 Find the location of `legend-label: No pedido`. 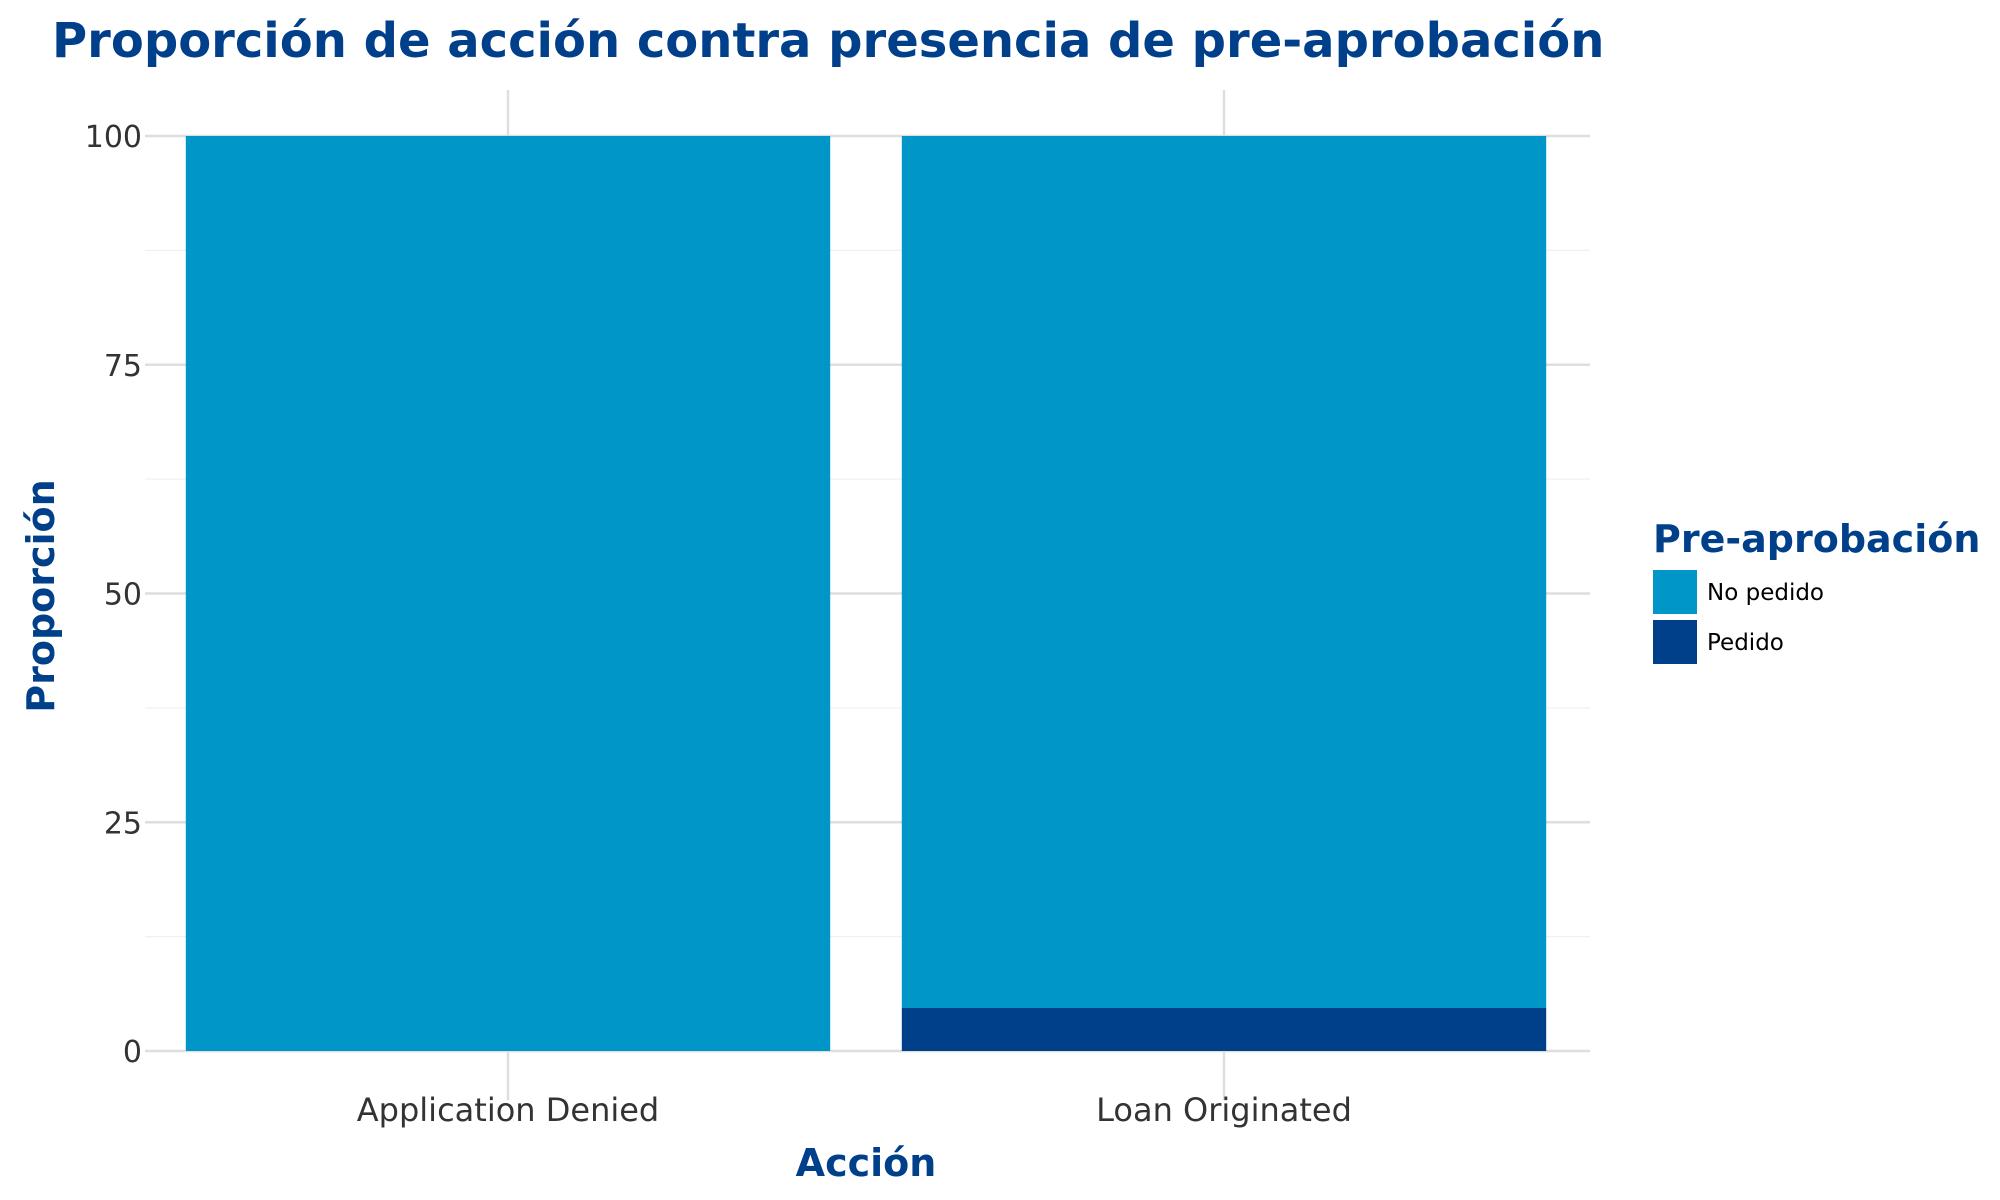

legend-label: No pedido is located at coordinates (1765, 593).